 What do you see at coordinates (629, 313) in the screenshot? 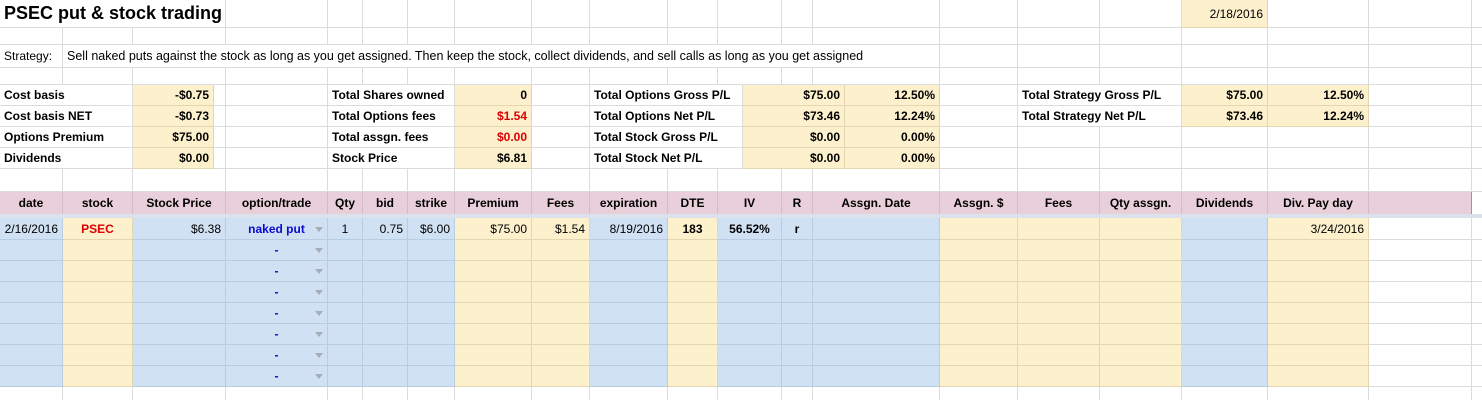
I see `cell-expiration-row5` at bounding box center [629, 313].